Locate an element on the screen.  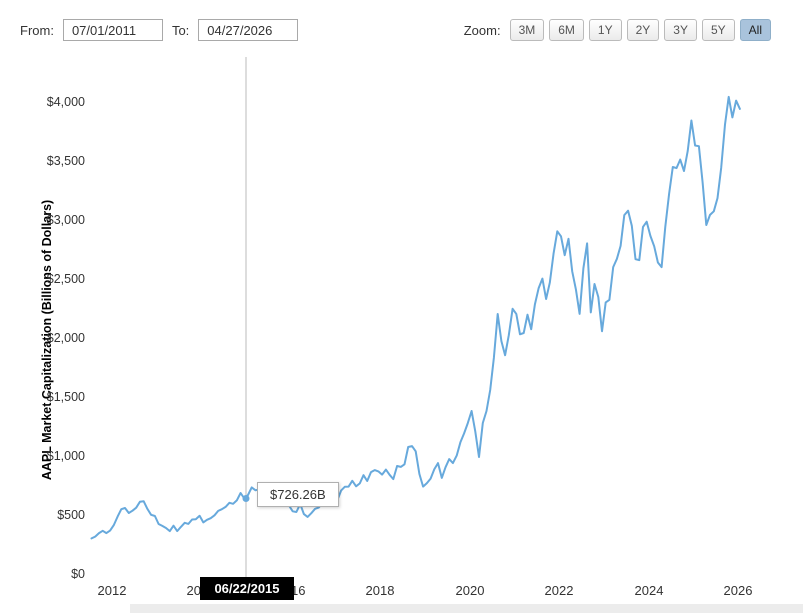
x-tick: 2026 is located at coordinates (738, 590).